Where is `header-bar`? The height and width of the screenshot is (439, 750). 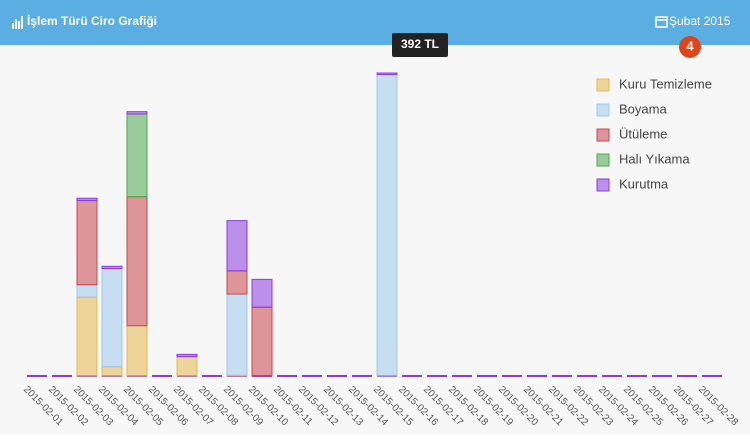 header-bar is located at coordinates (375, 22).